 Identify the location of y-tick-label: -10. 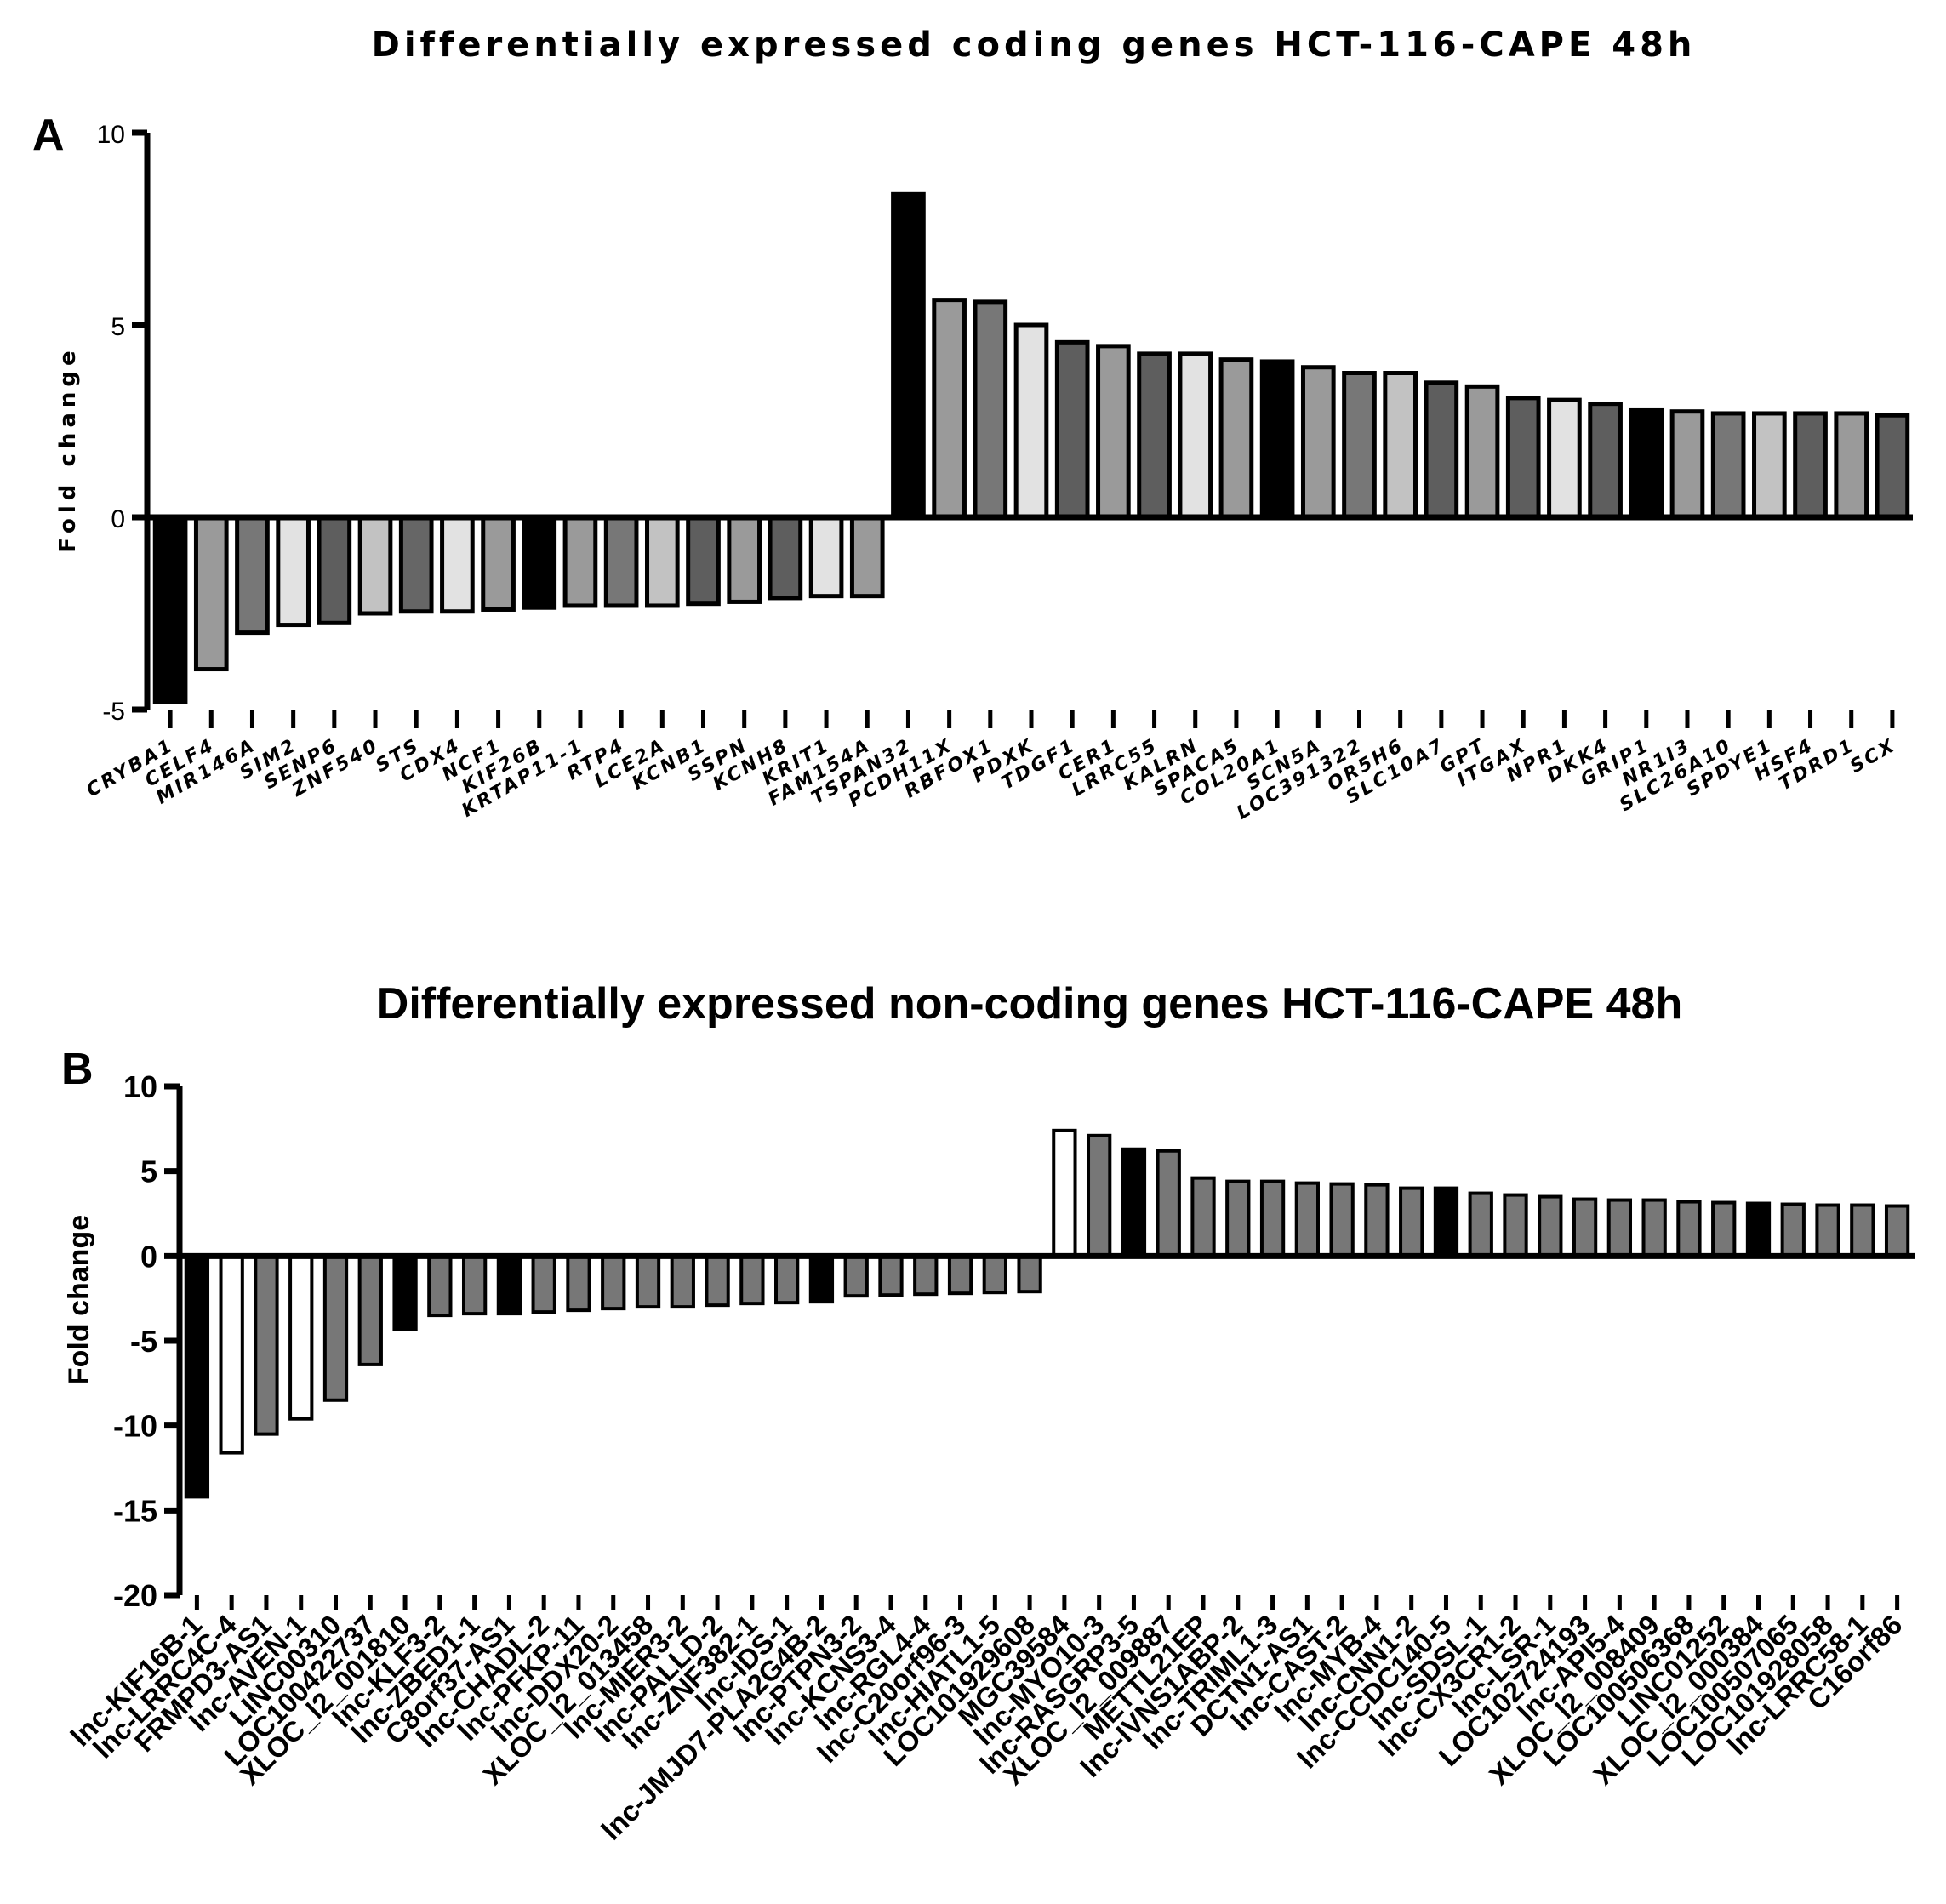
(135, 1426).